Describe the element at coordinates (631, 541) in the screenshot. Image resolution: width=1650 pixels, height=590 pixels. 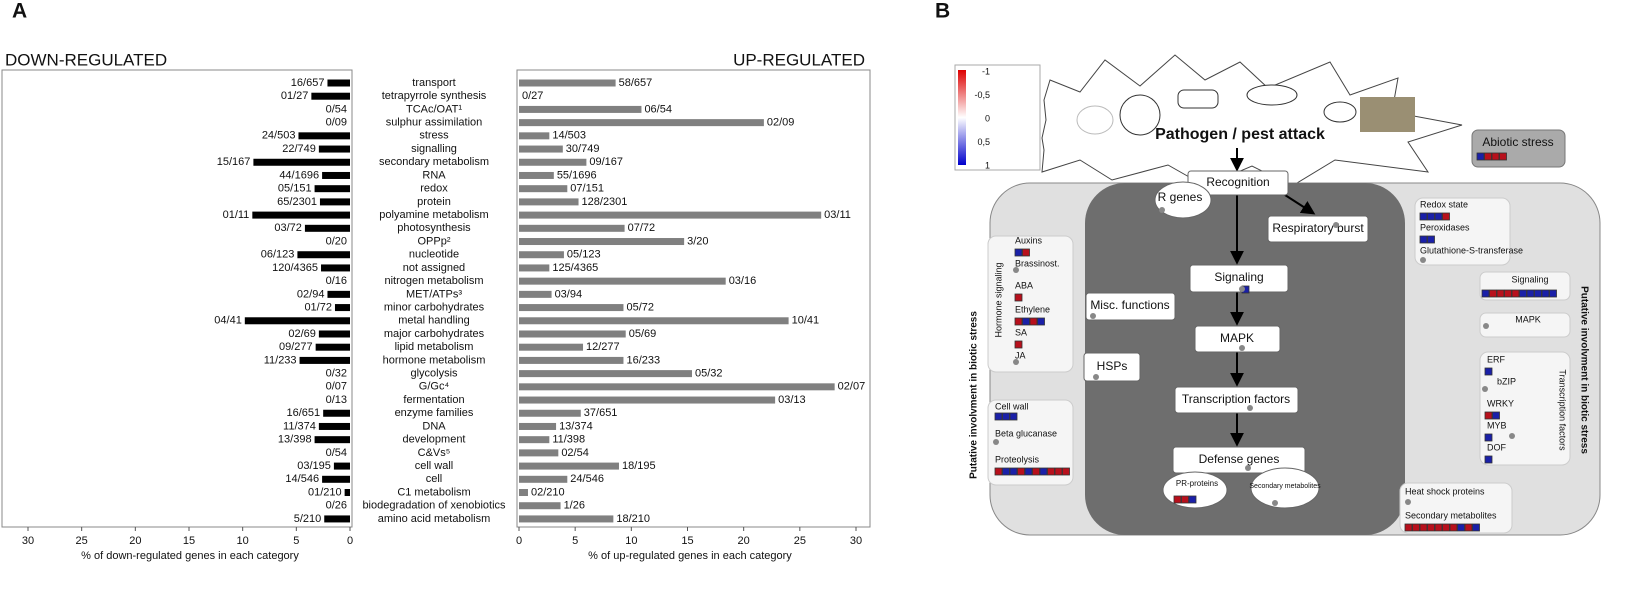
I see `x-tick-label: 10` at that location.